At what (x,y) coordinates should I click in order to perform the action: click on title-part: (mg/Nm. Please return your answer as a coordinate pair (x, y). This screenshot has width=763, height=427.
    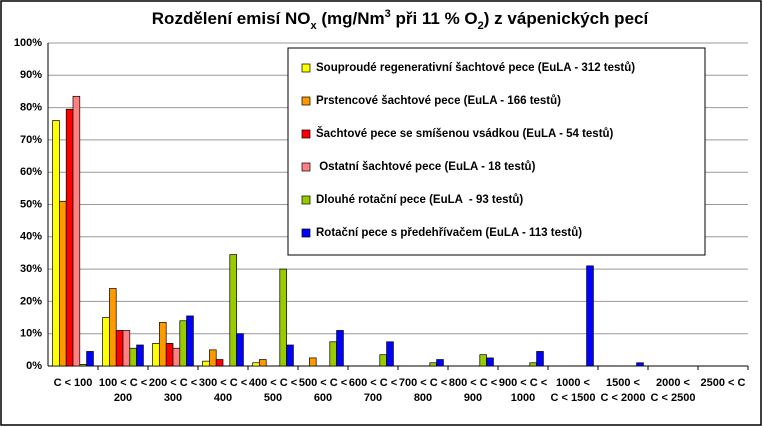
    Looking at the image, I should click on (351, 18).